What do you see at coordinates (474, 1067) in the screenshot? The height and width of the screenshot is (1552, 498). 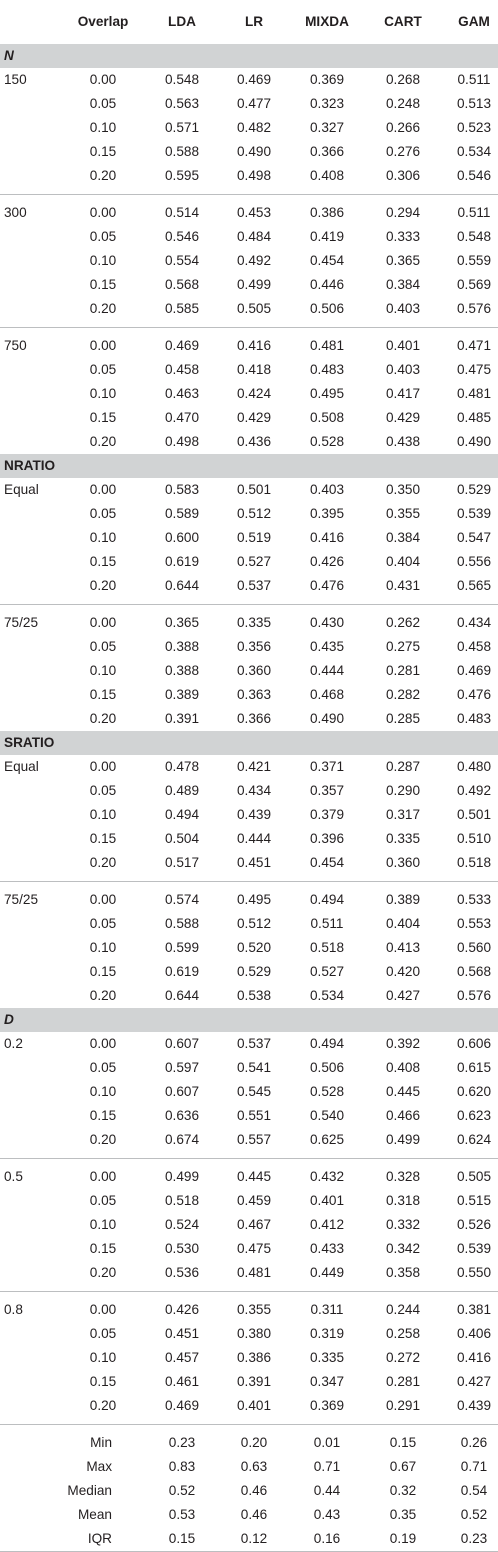 I see `cell-gam: 0.615` at bounding box center [474, 1067].